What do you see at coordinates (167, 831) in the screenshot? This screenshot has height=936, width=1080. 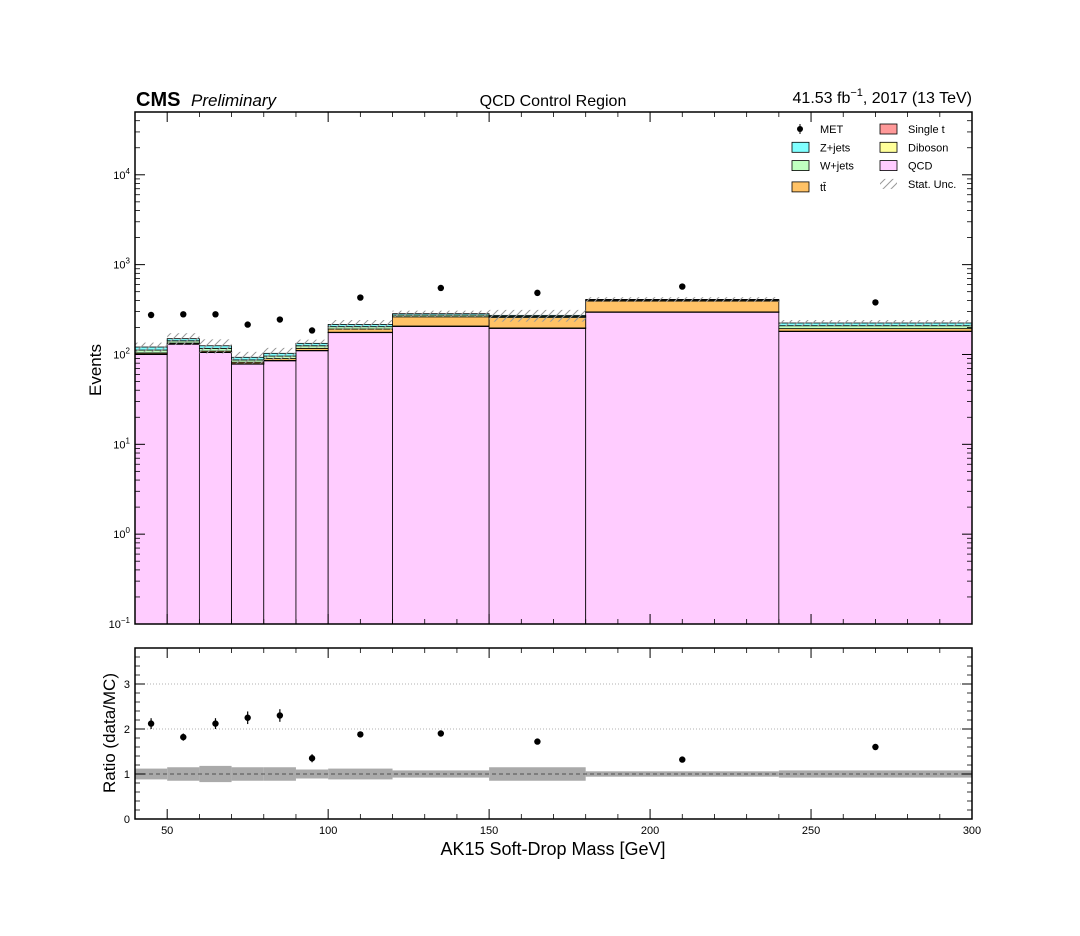 I see `x-tick-label-0: 50` at bounding box center [167, 831].